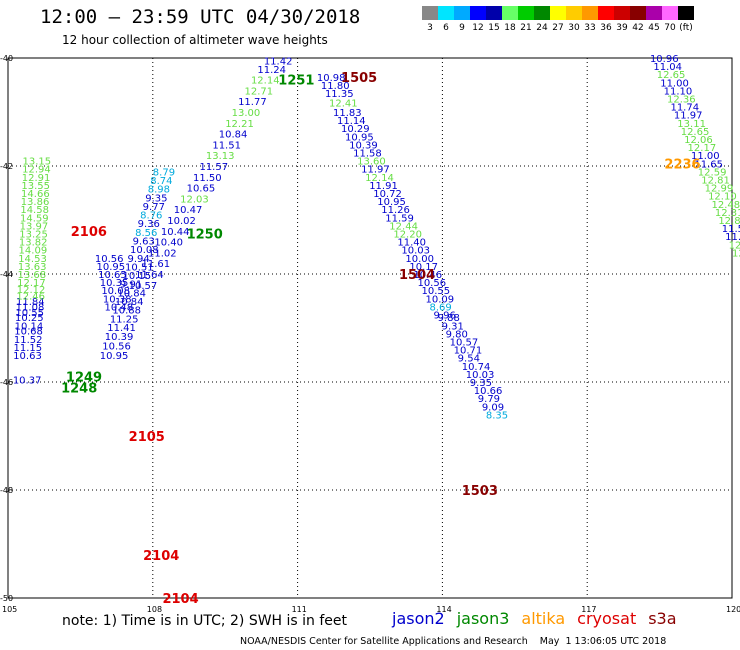 The width and height of the screenshot is (740, 650). I want to click on swh-value: 10.46, so click(427, 275).